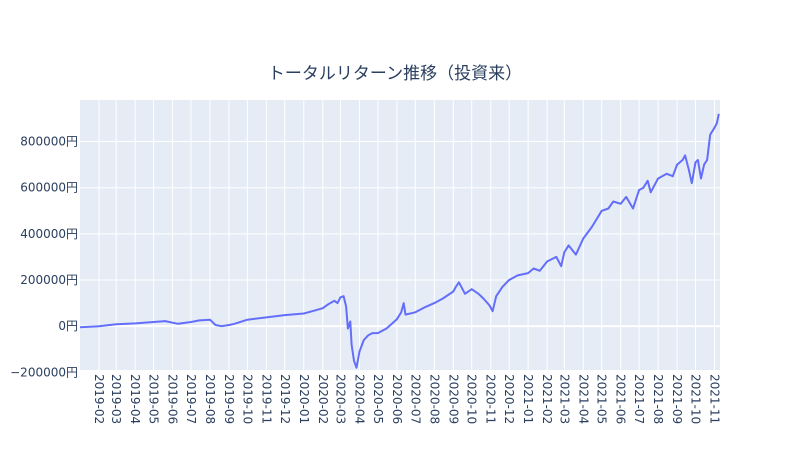  Describe the element at coordinates (714, 399) in the screenshot. I see `x-tick-label: 2021-11` at that location.